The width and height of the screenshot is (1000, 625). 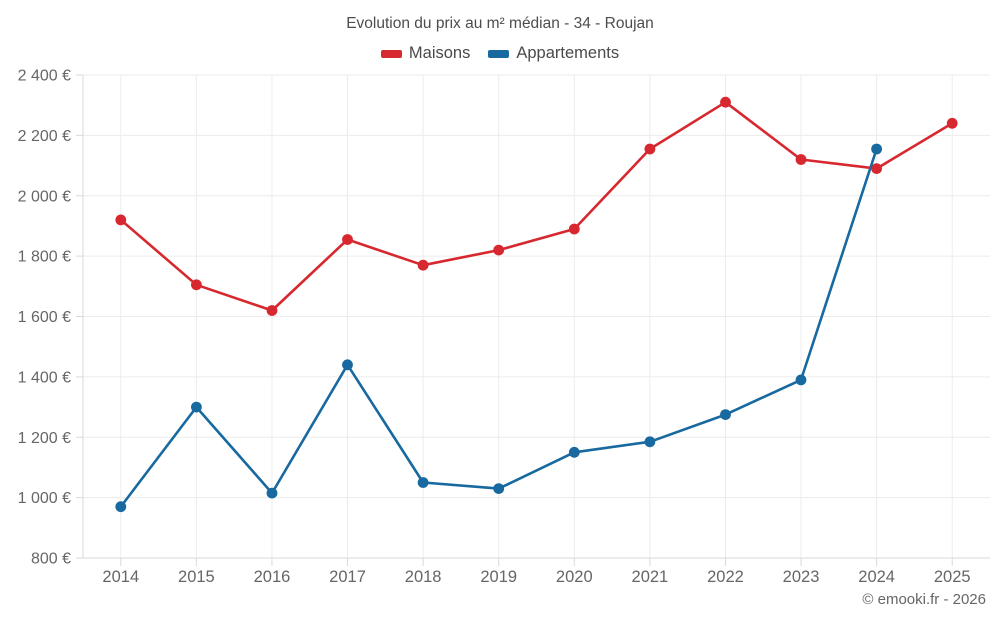 I want to click on data-point-appartements-2017, so click(x=347, y=365).